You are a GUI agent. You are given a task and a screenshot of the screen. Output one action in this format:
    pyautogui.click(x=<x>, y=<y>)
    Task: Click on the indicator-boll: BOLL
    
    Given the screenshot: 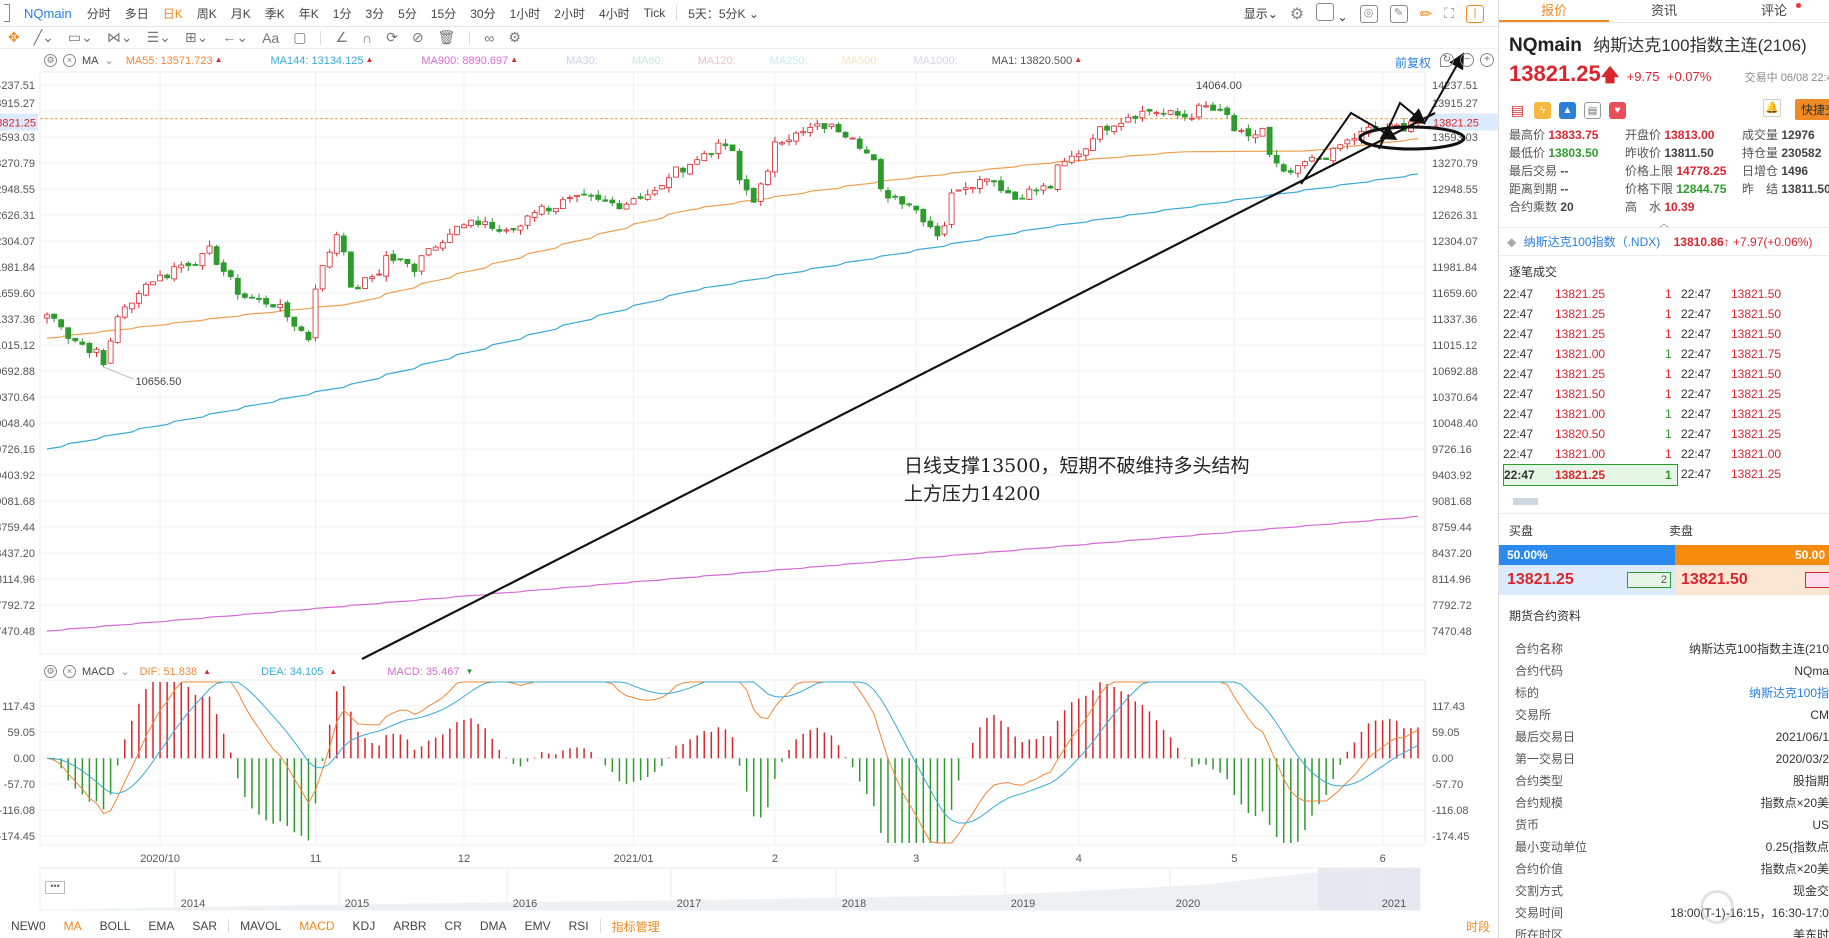 What is the action you would take?
    pyautogui.click(x=115, y=926)
    